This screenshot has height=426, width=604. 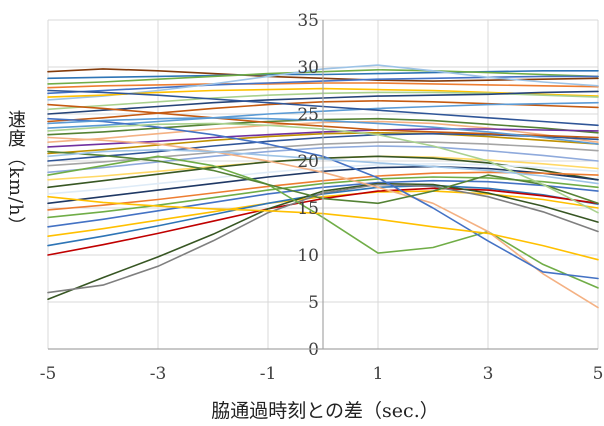 I want to click on y-axis-label: 速度（km/h）, so click(x=15, y=173).